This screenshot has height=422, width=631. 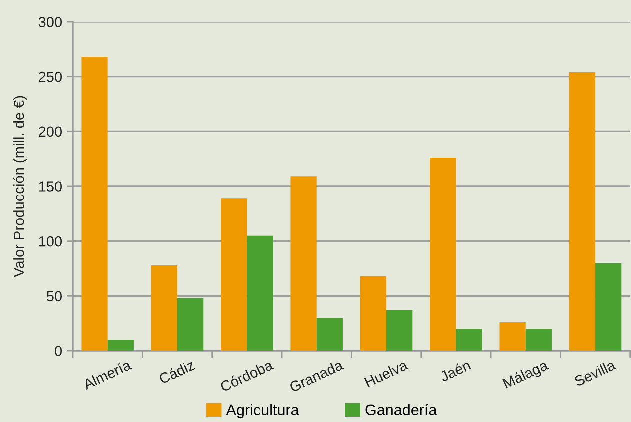 What do you see at coordinates (595, 373) in the screenshot?
I see `x-tick-label: Sevilla` at bounding box center [595, 373].